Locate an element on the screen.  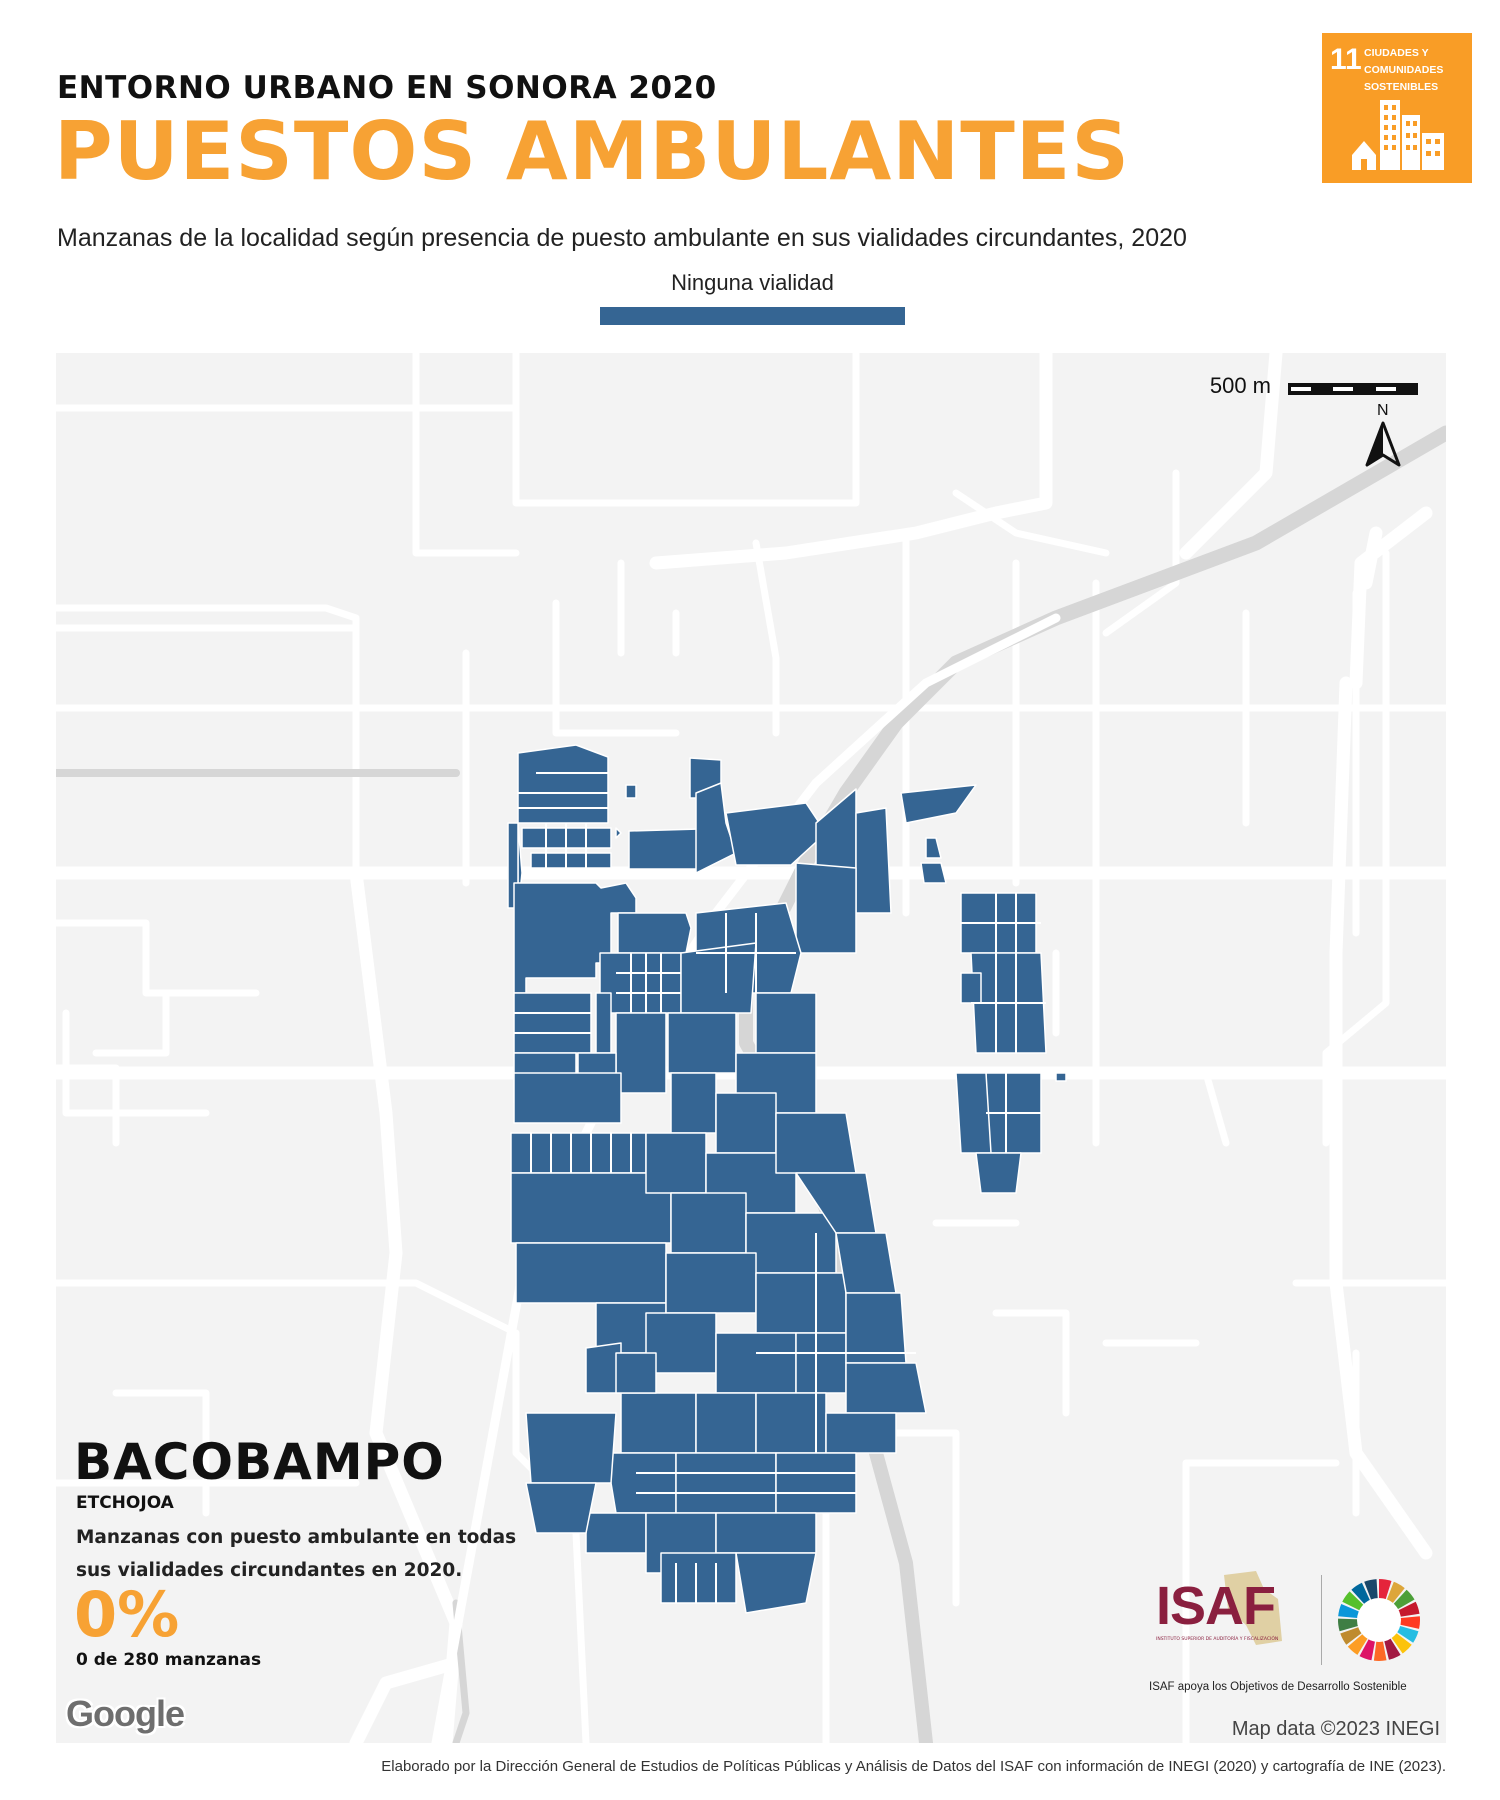
sonora-map-icon is located at coordinates (1253, 1608).